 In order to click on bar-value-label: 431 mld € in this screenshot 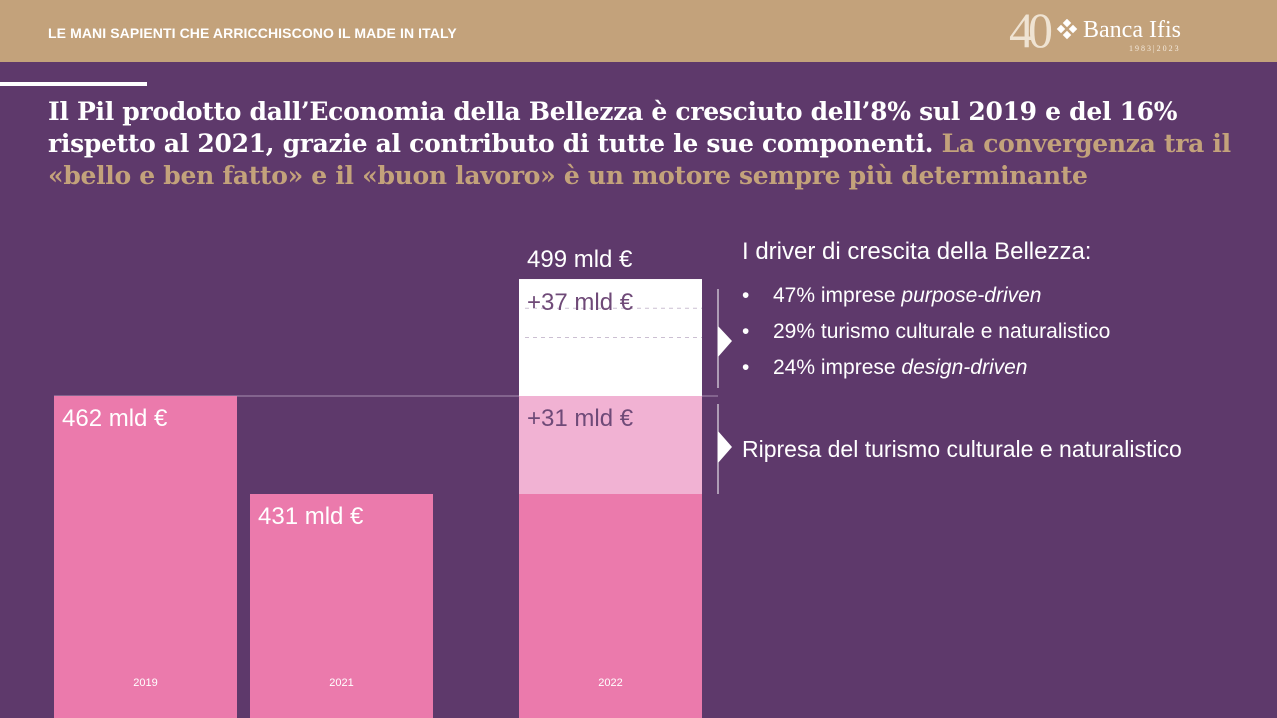, I will do `click(311, 516)`.